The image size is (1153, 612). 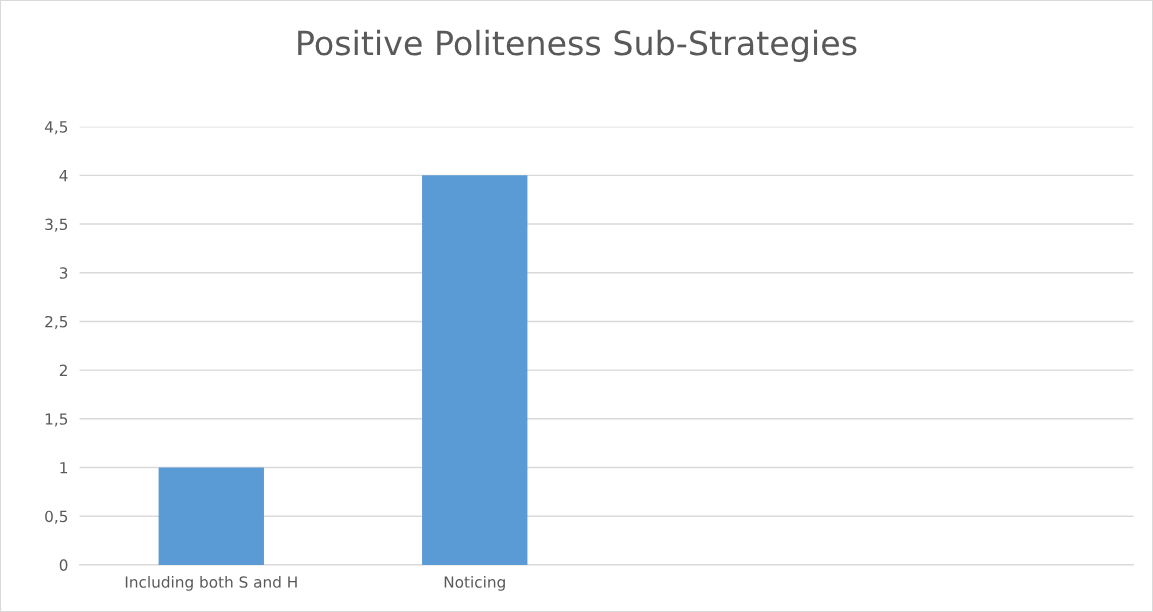 What do you see at coordinates (56, 128) in the screenshot?
I see `y-tick-label: 4,5` at bounding box center [56, 128].